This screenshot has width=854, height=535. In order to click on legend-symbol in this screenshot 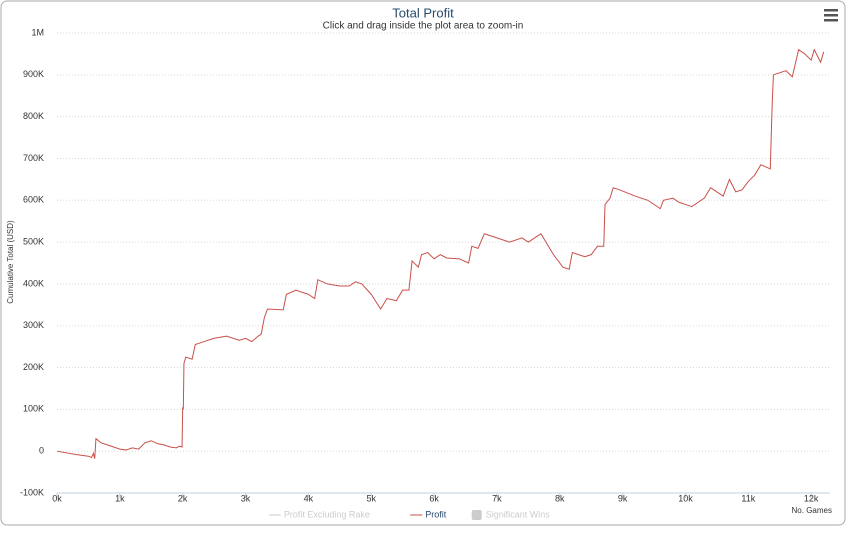, I will do `click(476, 515)`.